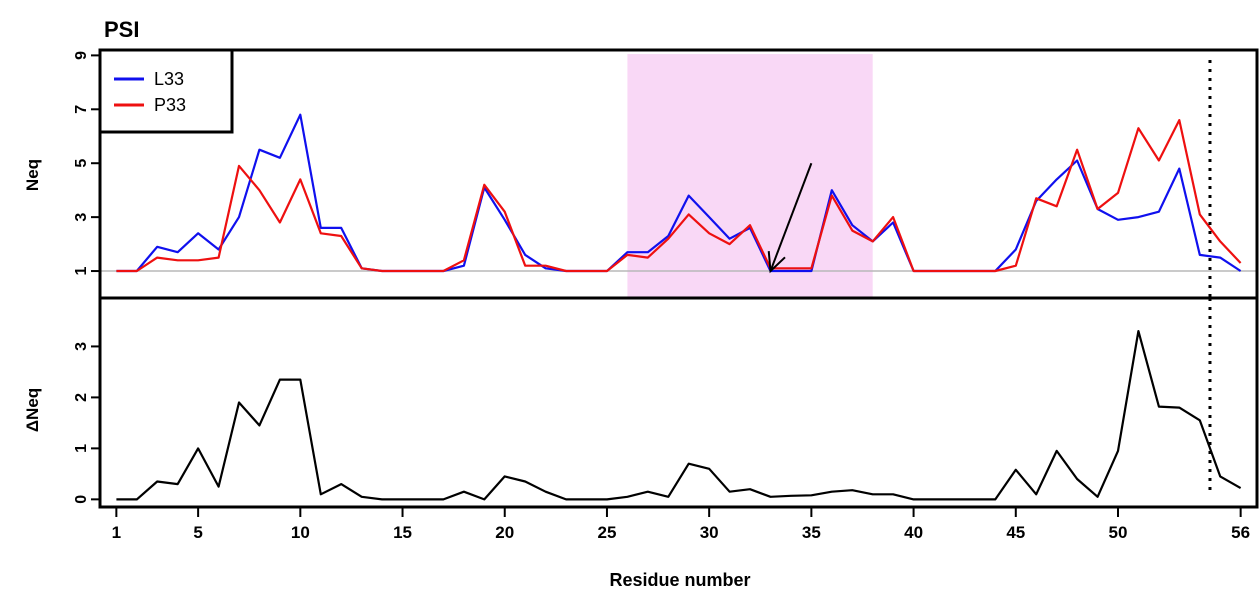  I want to click on x-tick-label: 50, so click(1118, 532).